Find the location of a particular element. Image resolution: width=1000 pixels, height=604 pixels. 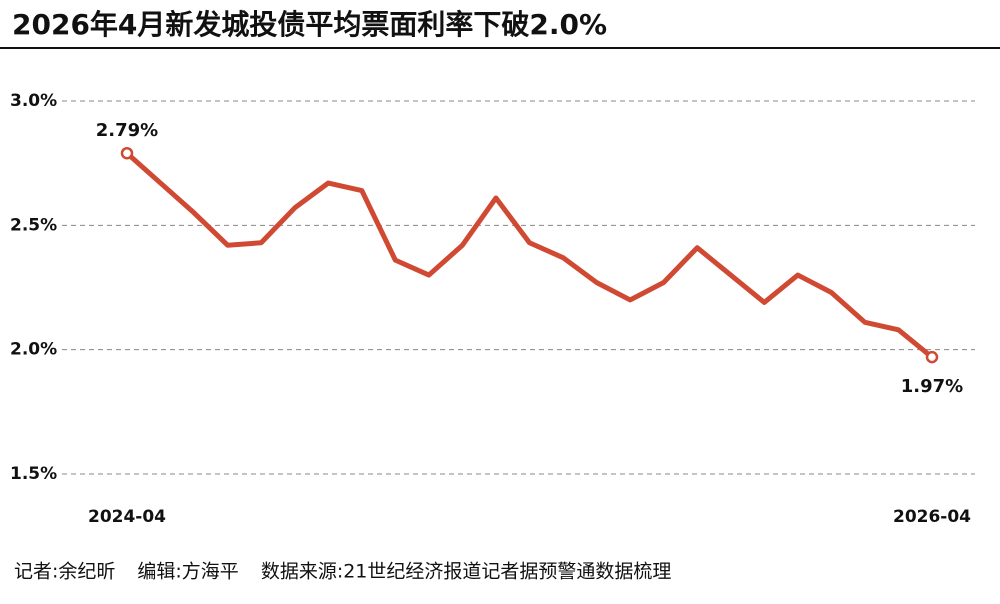

y-tick-label: 1.5% is located at coordinates (33, 474).